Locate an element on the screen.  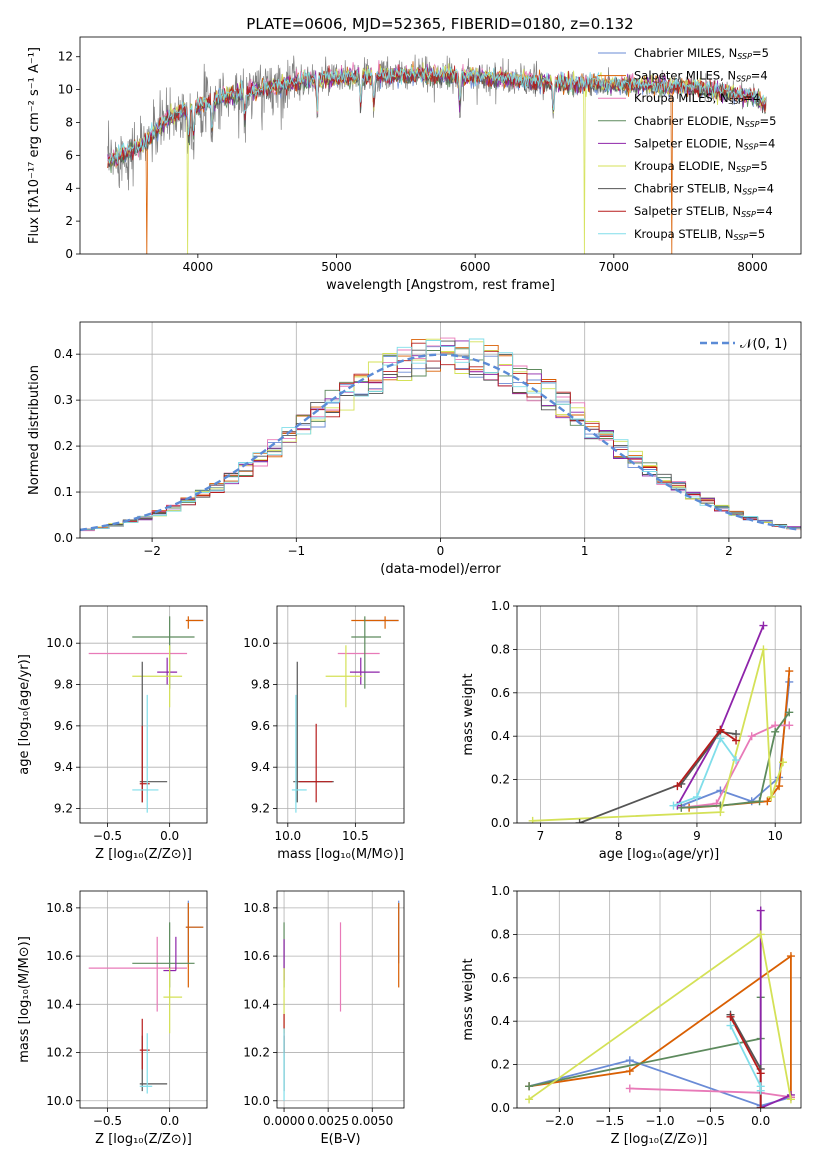
weight-line-kroupa-elodie is located at coordinates (658, 735).